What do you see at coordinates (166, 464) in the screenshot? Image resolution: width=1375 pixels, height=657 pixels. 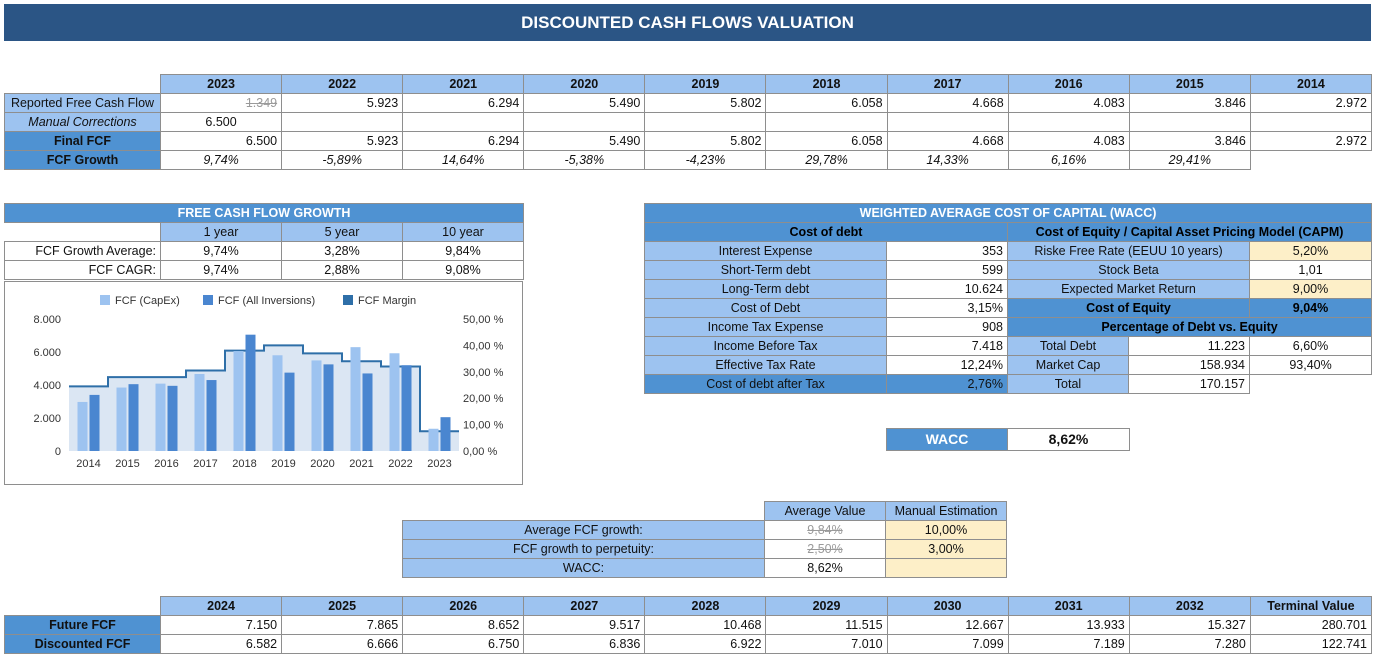 I see `x-axis-tick: 2016` at bounding box center [166, 464].